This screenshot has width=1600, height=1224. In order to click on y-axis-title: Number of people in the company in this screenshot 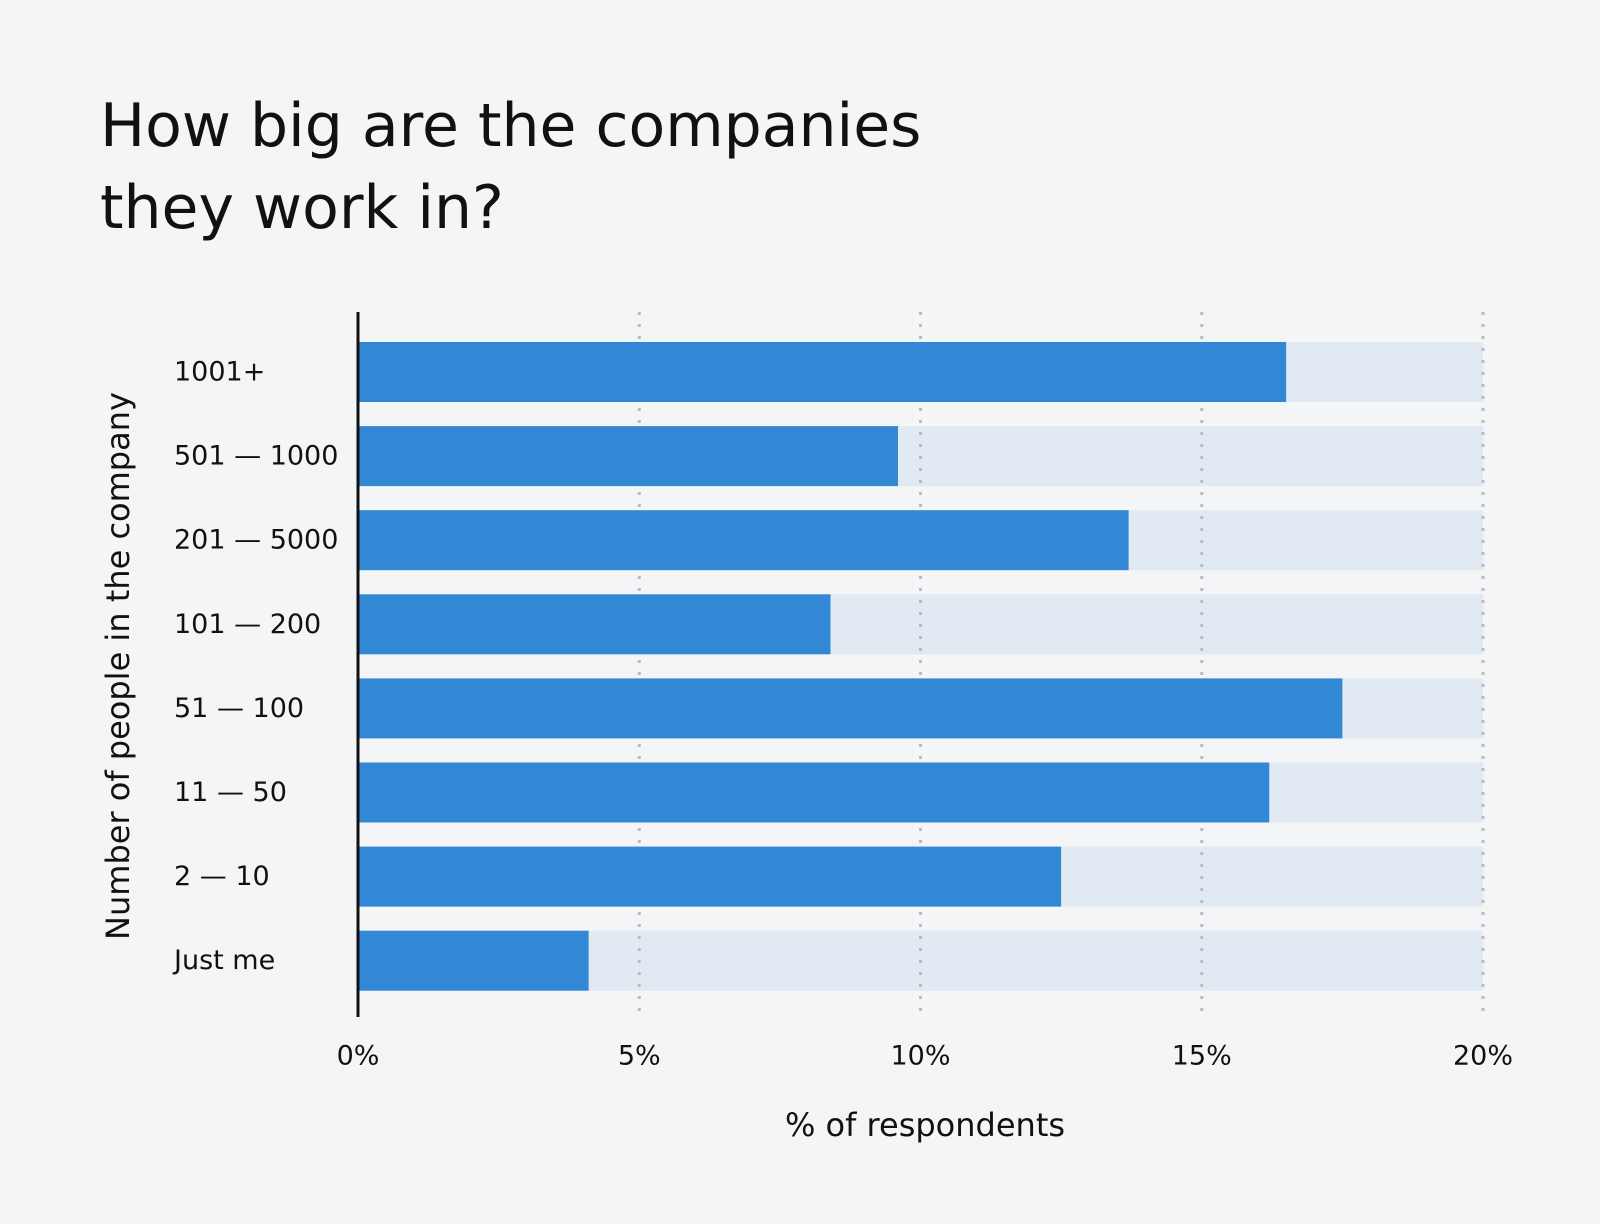, I will do `click(118, 666)`.